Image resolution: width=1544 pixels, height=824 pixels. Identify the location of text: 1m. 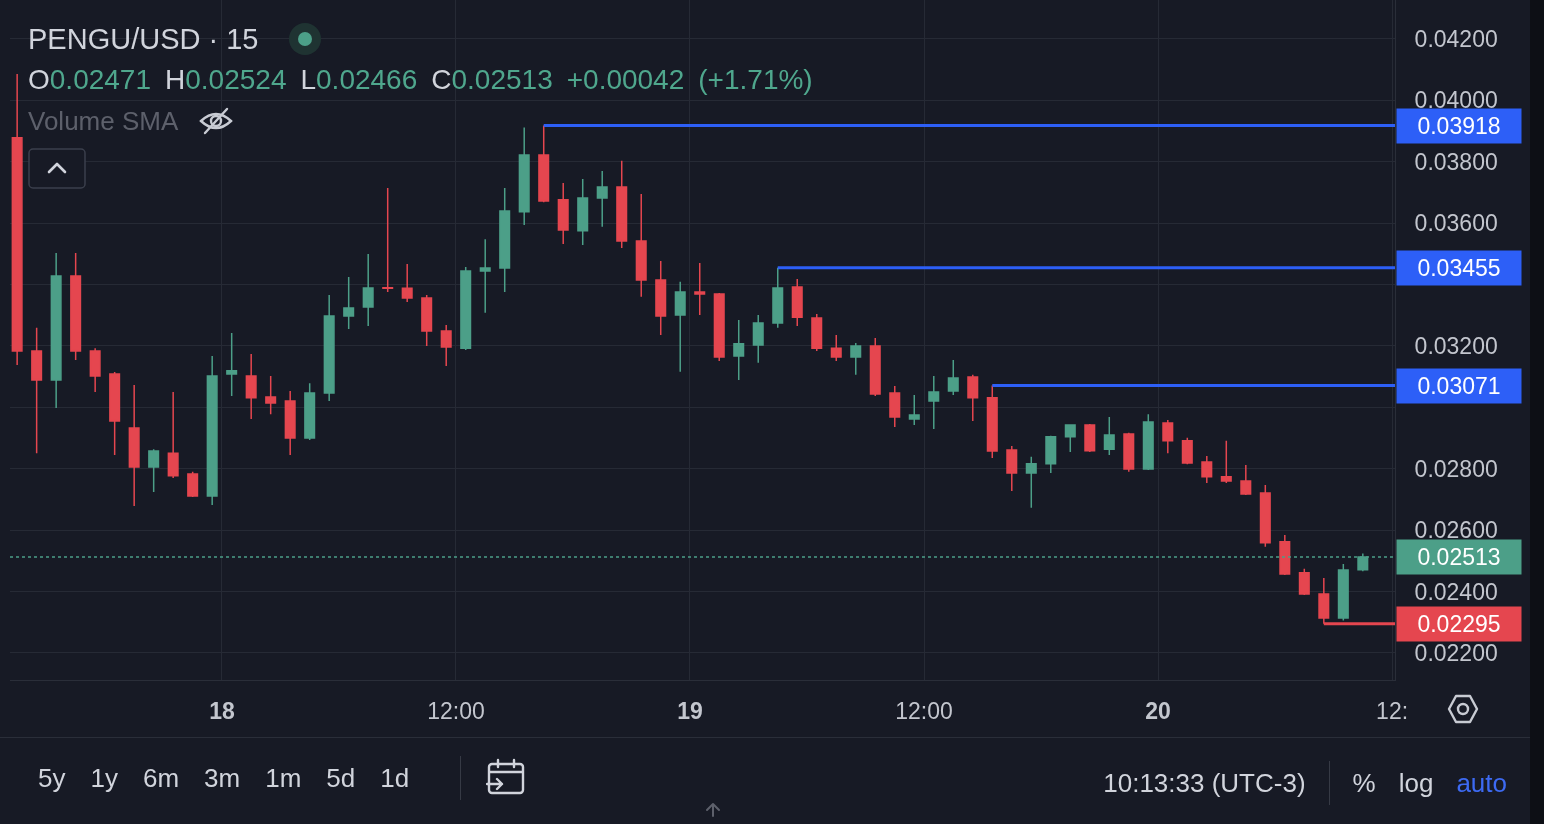
(283, 778).